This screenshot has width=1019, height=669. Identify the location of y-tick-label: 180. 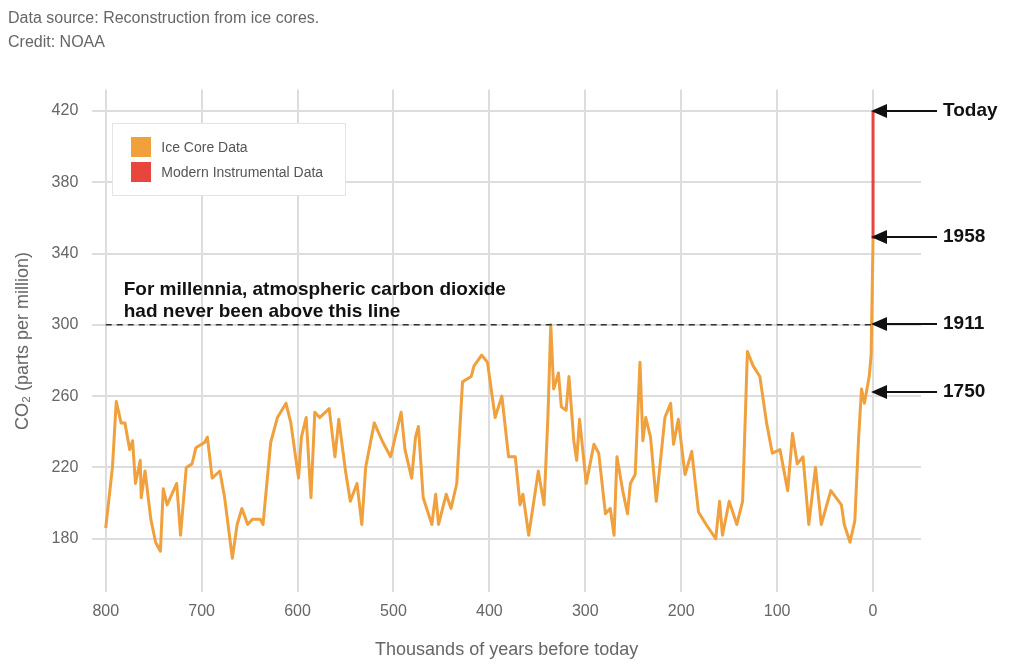
(65, 538).